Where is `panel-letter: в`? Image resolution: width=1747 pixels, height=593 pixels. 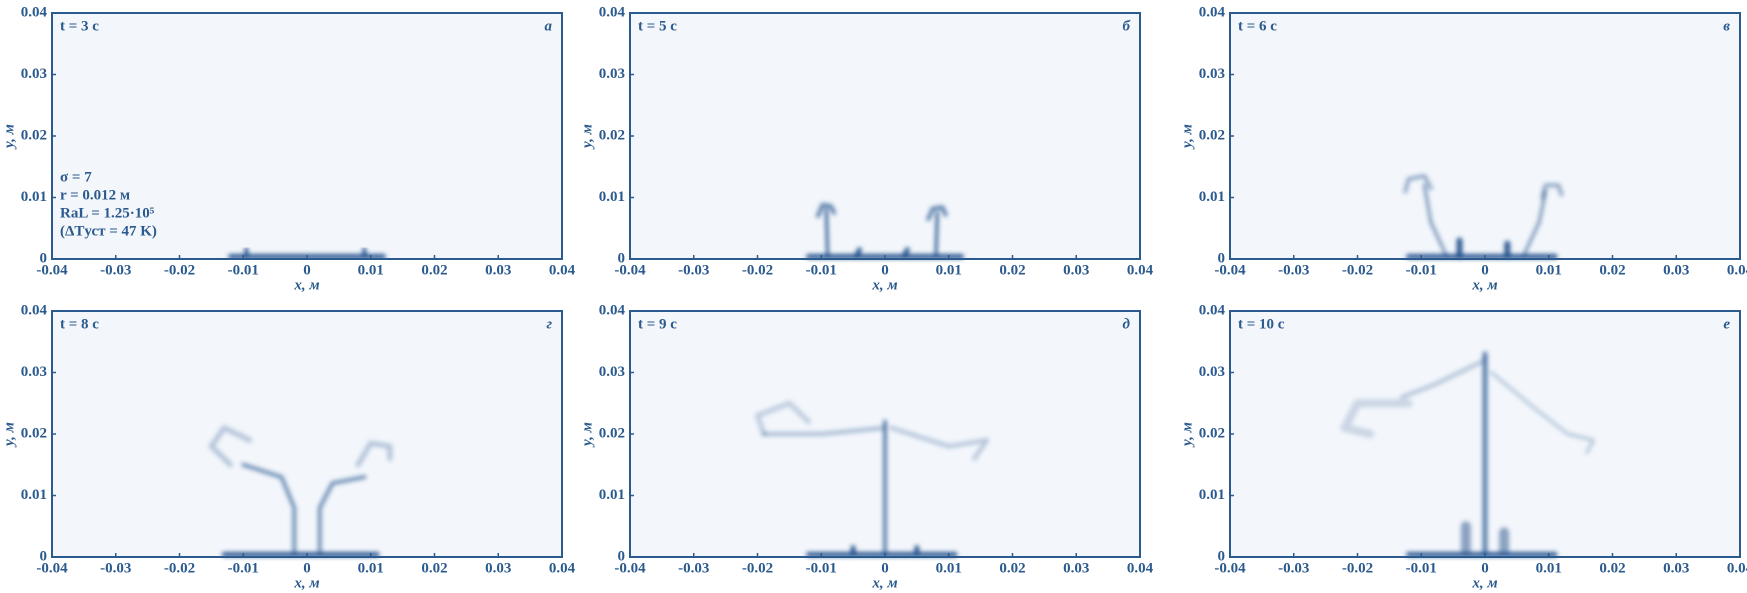
panel-letter: в is located at coordinates (1726, 26).